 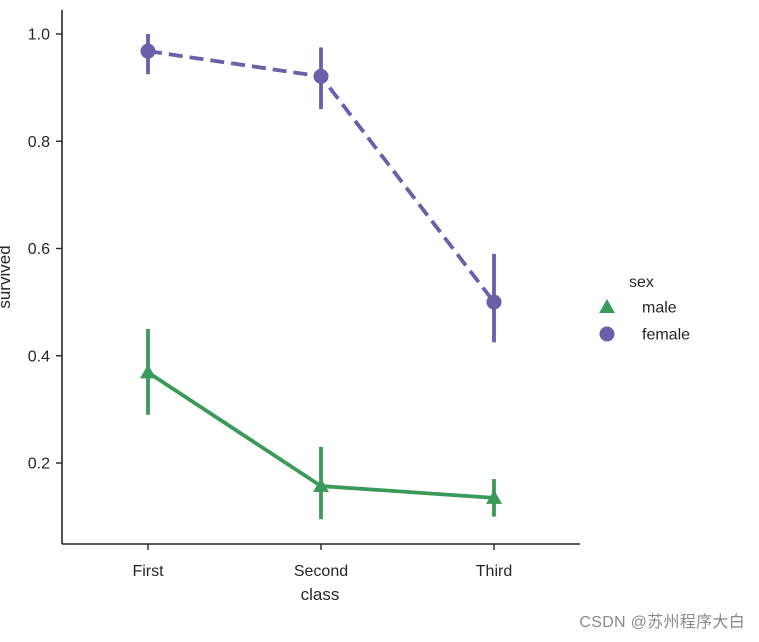 I want to click on y-axis-title: survived, so click(x=7, y=276).